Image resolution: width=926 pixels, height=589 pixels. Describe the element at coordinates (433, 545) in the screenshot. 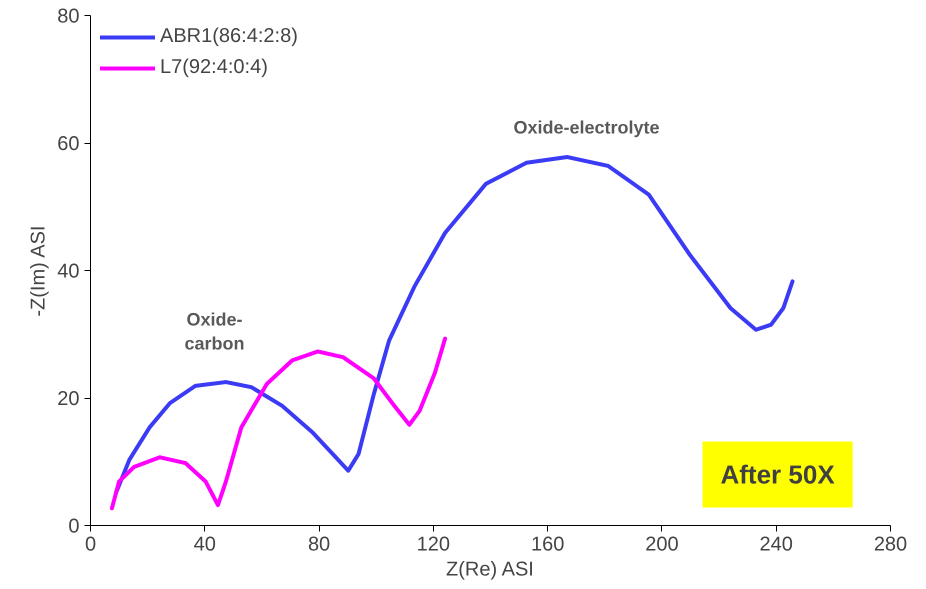

I see `x-tick-label: 120` at that location.